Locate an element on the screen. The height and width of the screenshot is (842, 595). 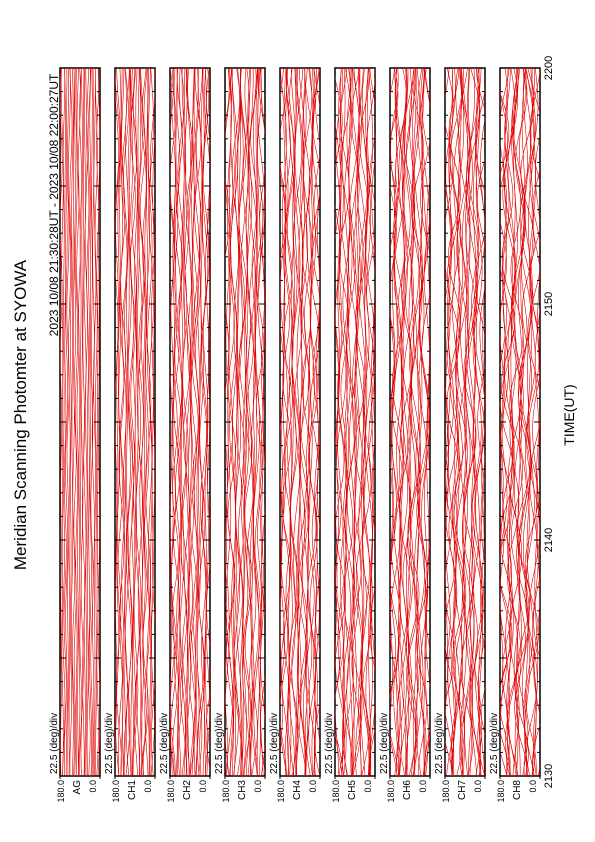
panel-name: CH7 is located at coordinates (462, 790).